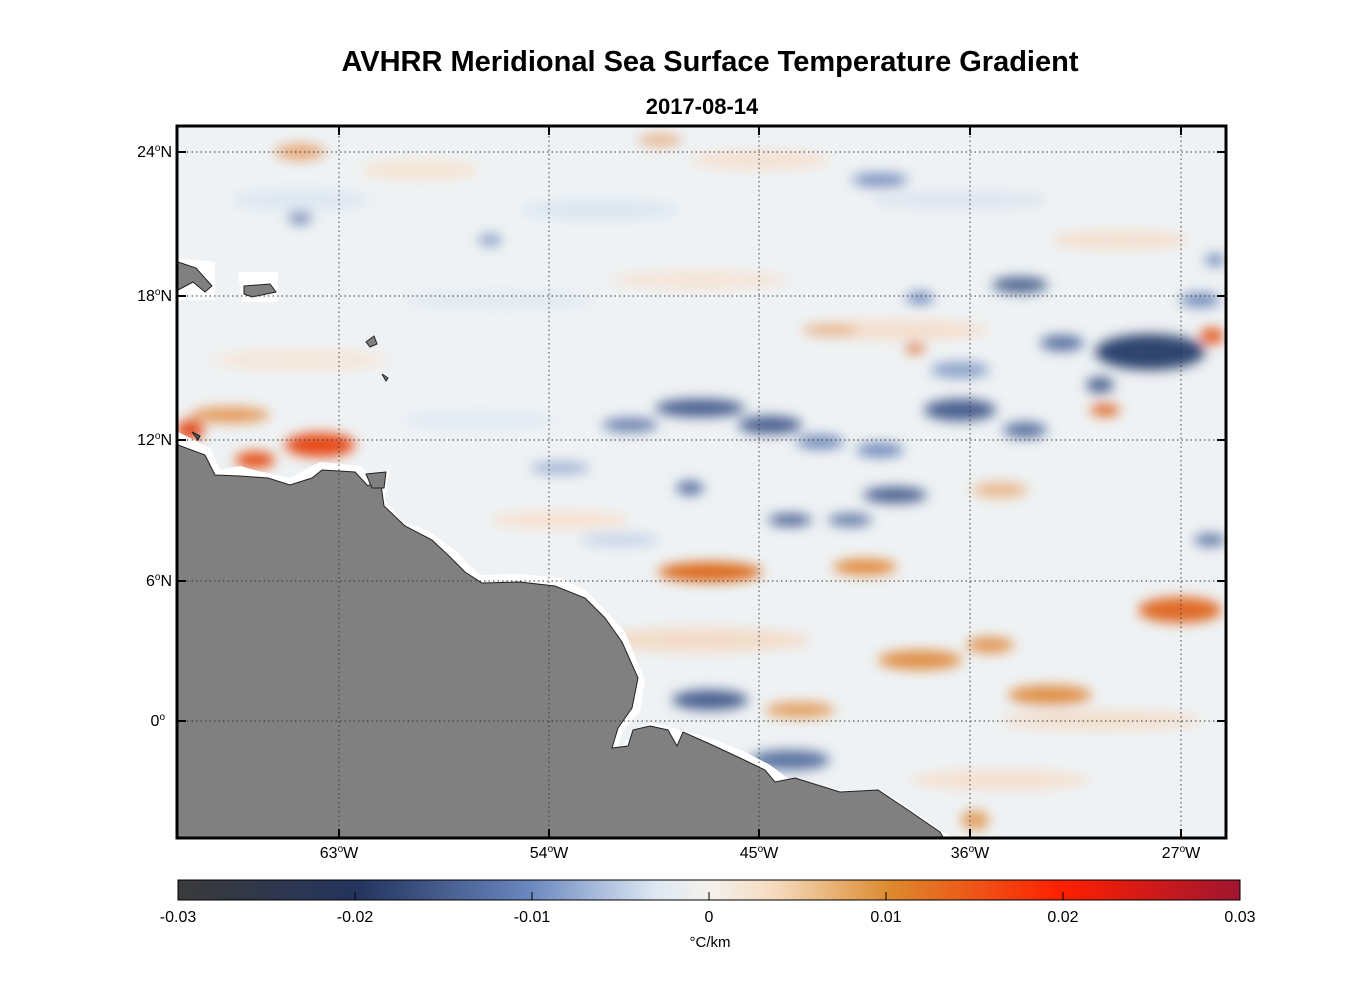 The width and height of the screenshot is (1356, 1000). Describe the element at coordinates (154, 296) in the screenshot. I see `lat-label-18n: 18oN` at that location.